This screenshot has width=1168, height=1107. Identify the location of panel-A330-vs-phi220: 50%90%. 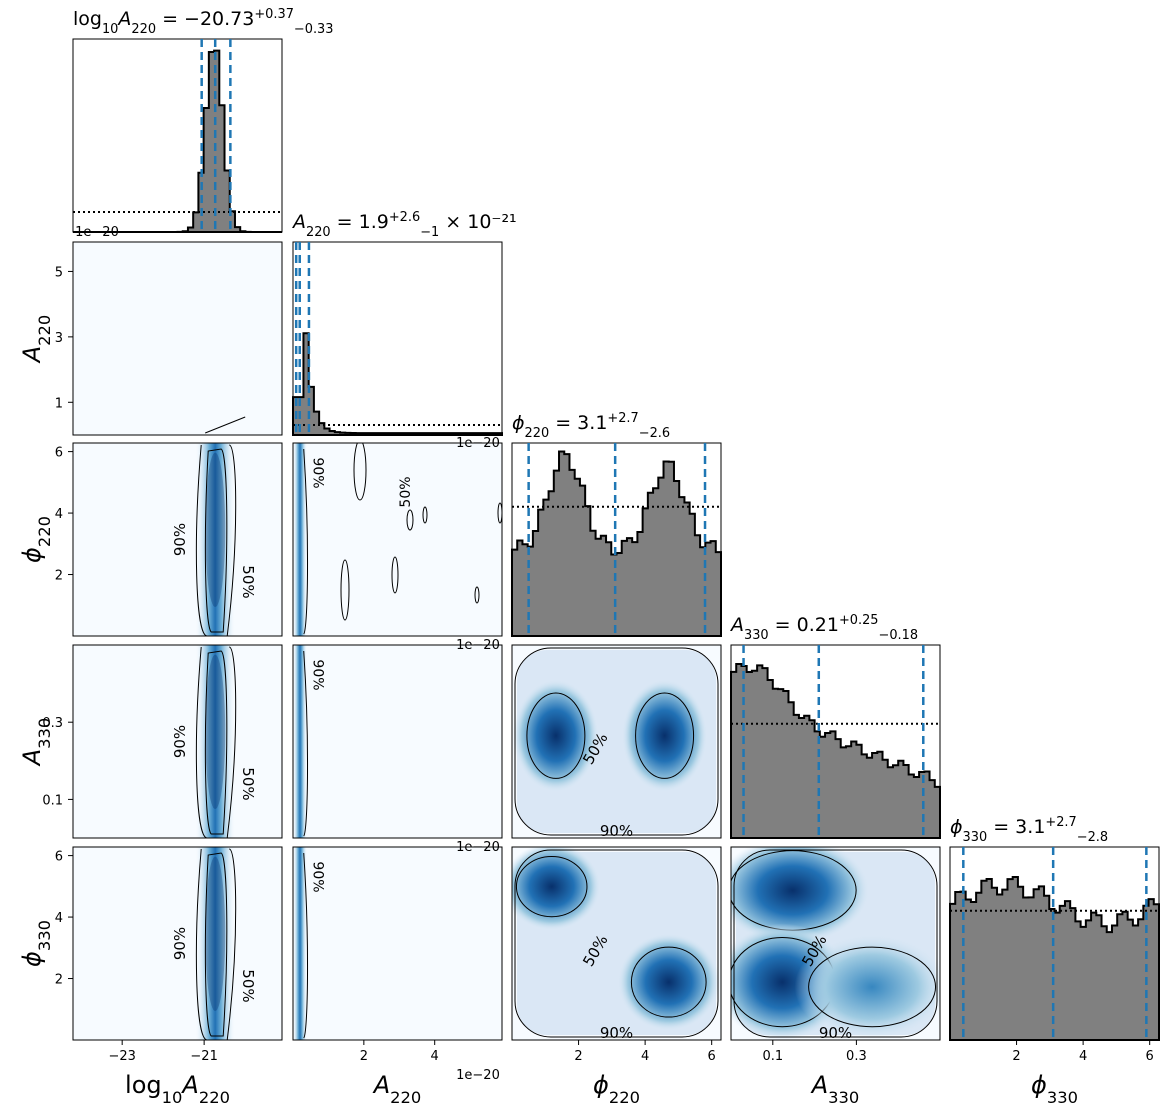
(616, 742).